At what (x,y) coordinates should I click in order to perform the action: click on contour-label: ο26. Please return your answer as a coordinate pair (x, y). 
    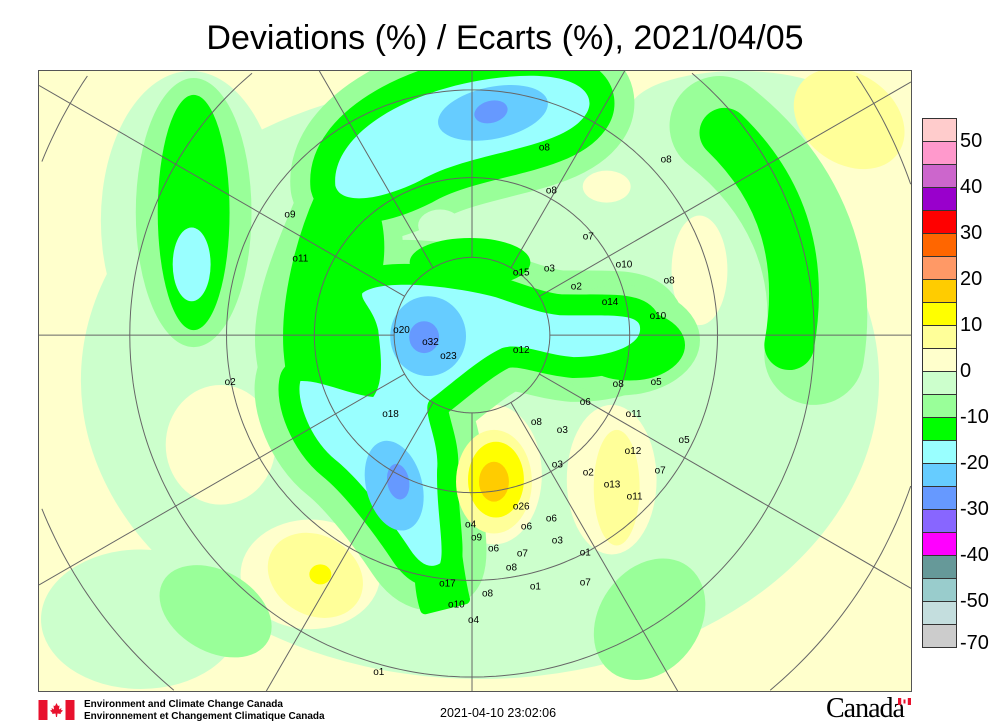
    Looking at the image, I should click on (521, 507).